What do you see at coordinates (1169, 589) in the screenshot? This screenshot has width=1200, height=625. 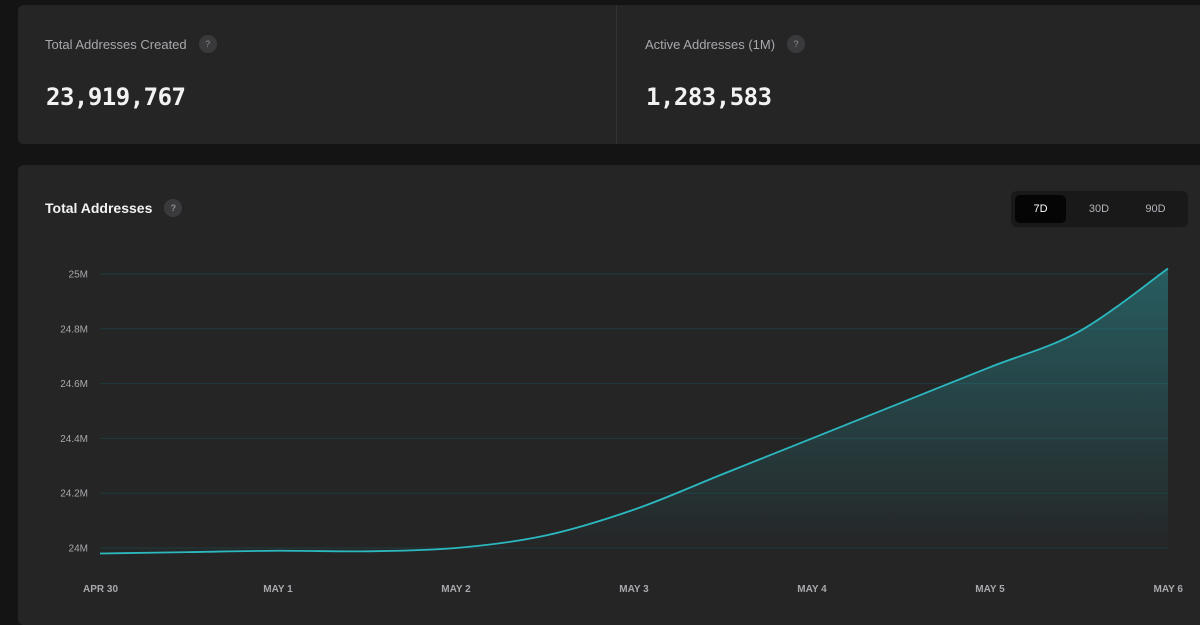 I see `x-tick-label: MAY 6` at bounding box center [1169, 589].